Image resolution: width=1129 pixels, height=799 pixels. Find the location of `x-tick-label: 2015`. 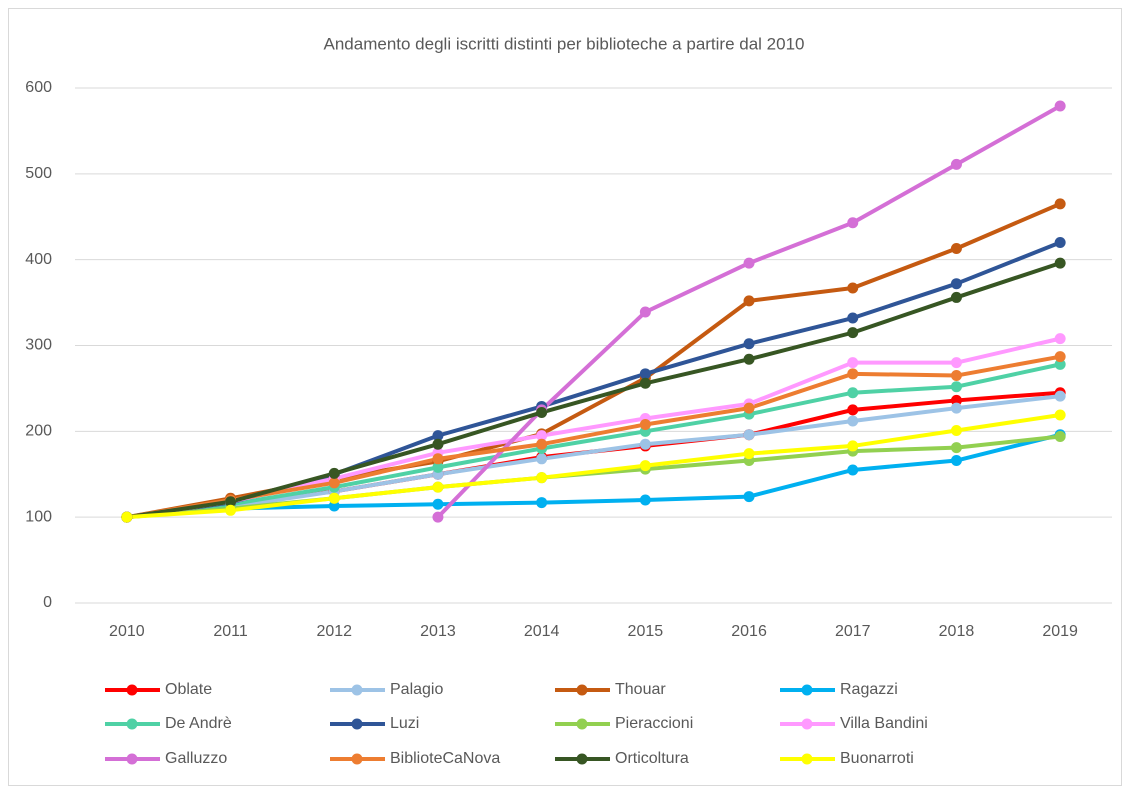

x-tick-label: 2015 is located at coordinates (646, 631).